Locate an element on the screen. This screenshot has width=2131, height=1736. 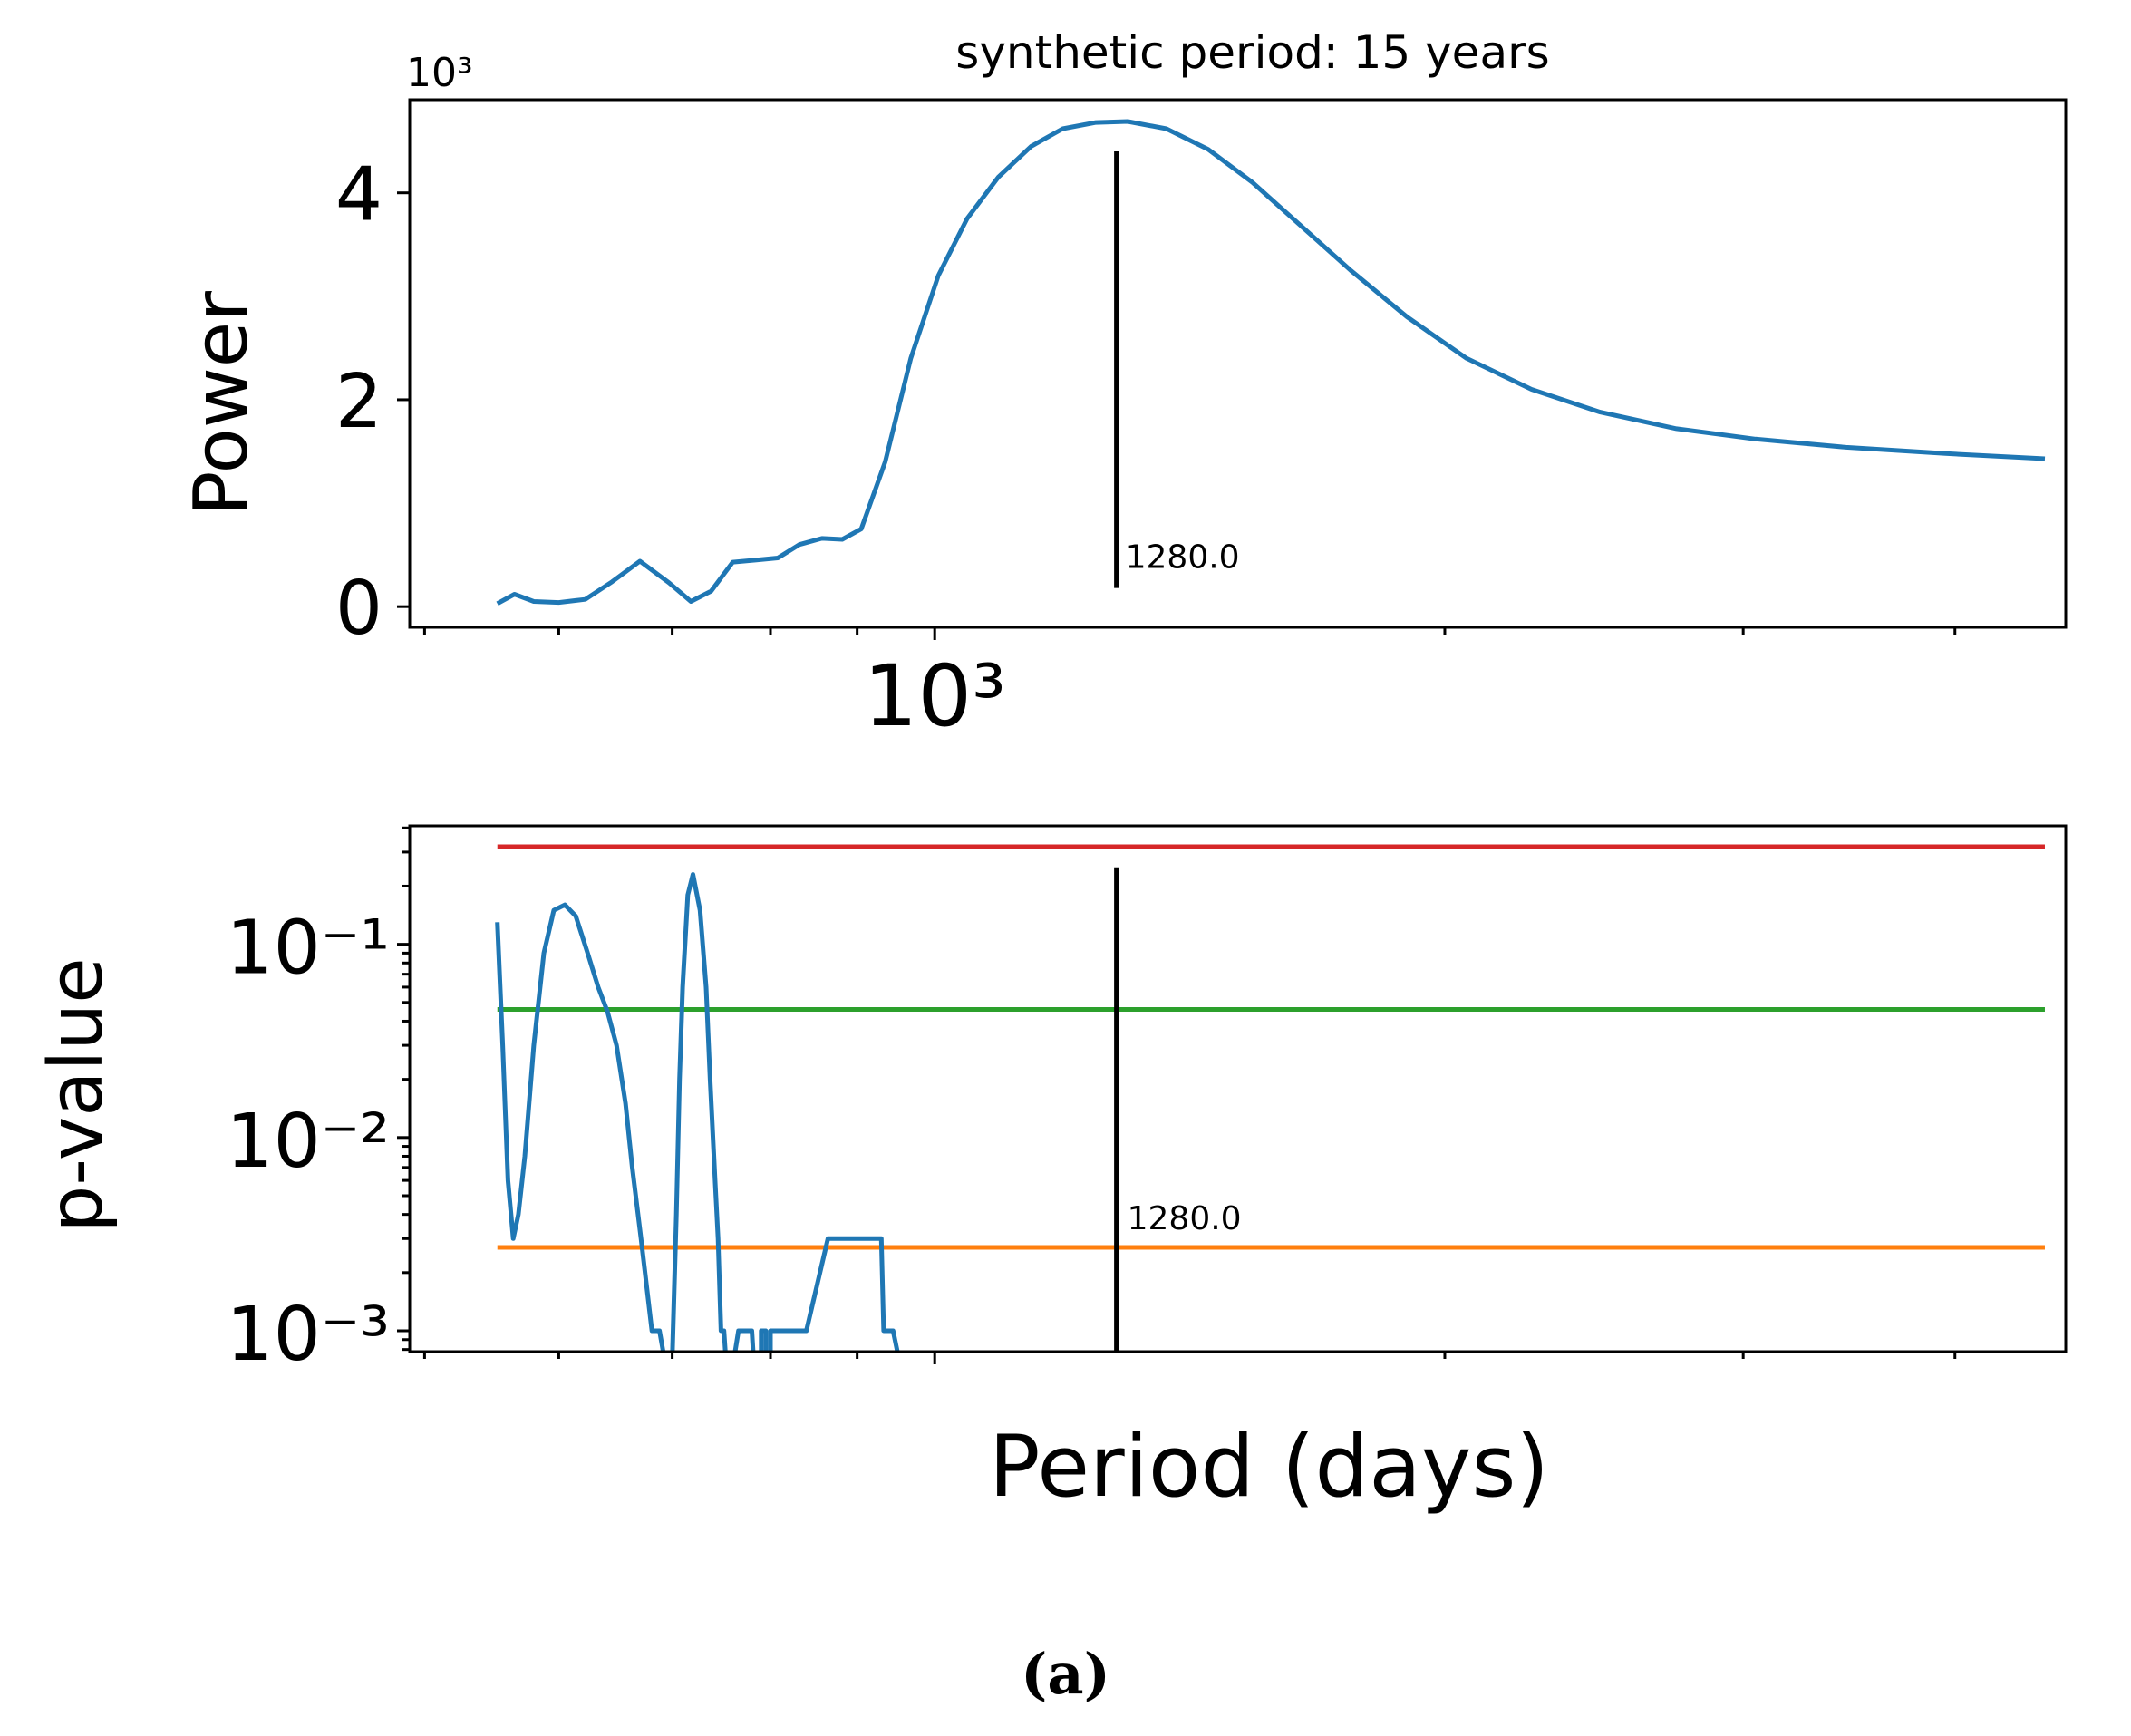
pvalue-ytick-label: 10⁻³ is located at coordinates (309, 1335).